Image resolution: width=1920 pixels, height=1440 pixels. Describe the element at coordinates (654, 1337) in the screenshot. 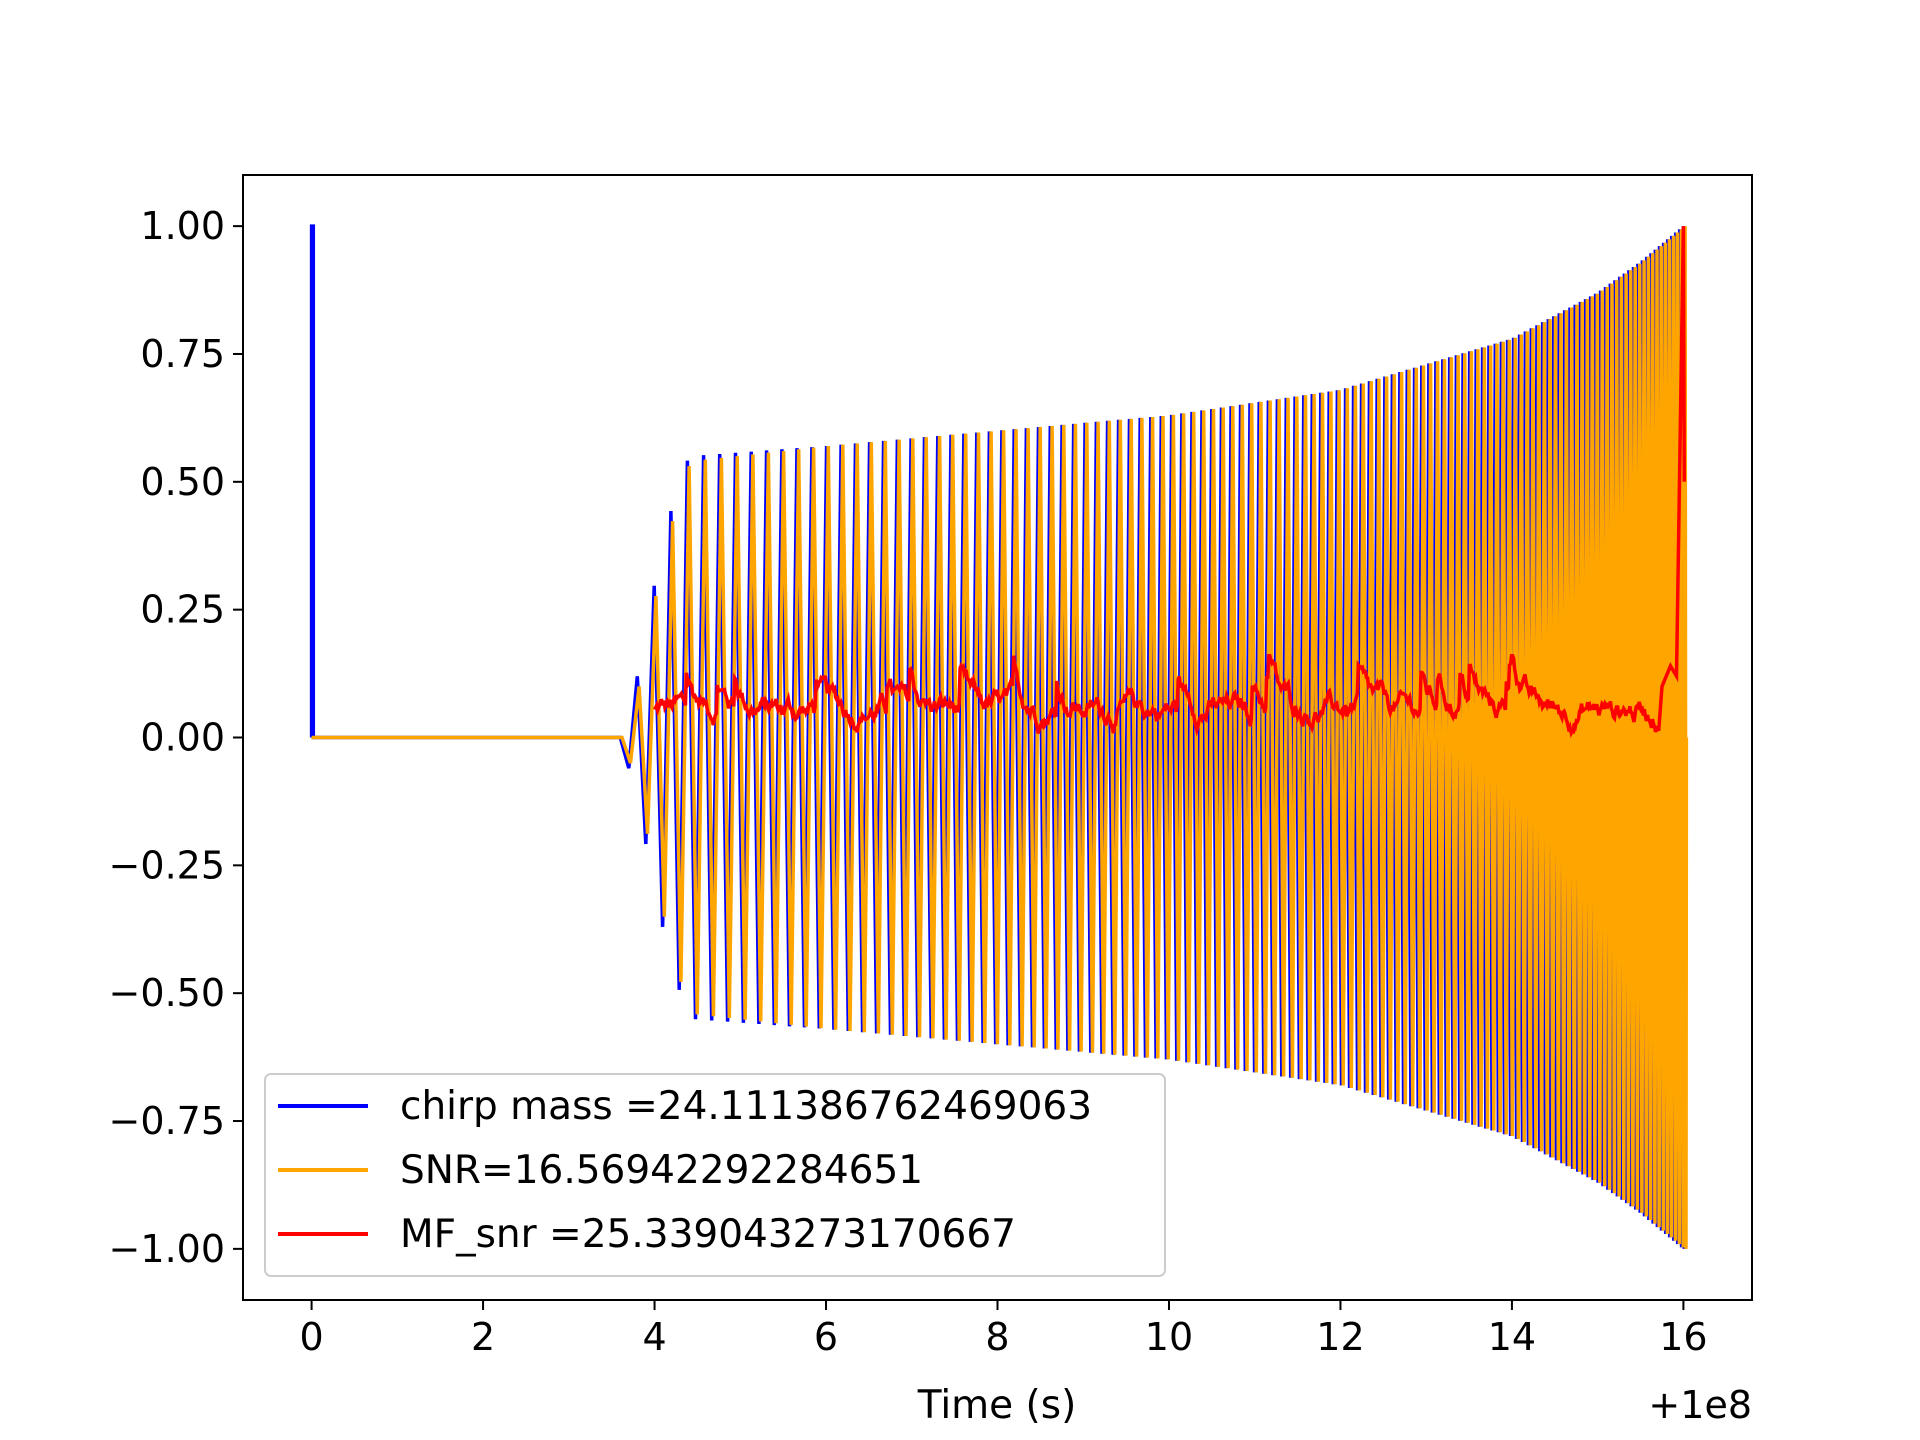

I see `x-tick-label: 4` at that location.